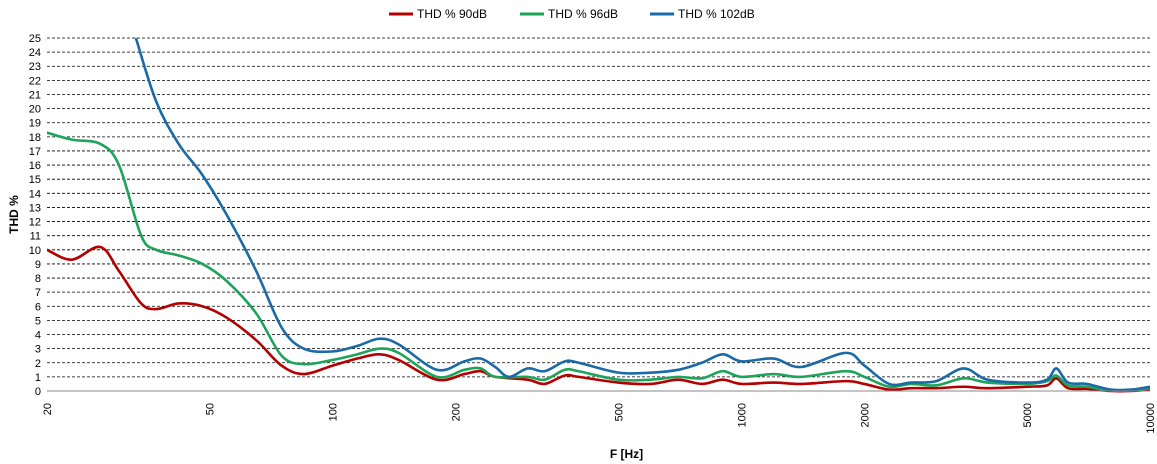 This screenshot has height=464, width=1157. Describe the element at coordinates (38, 321) in the screenshot. I see `y-tick-label: 5` at that location.